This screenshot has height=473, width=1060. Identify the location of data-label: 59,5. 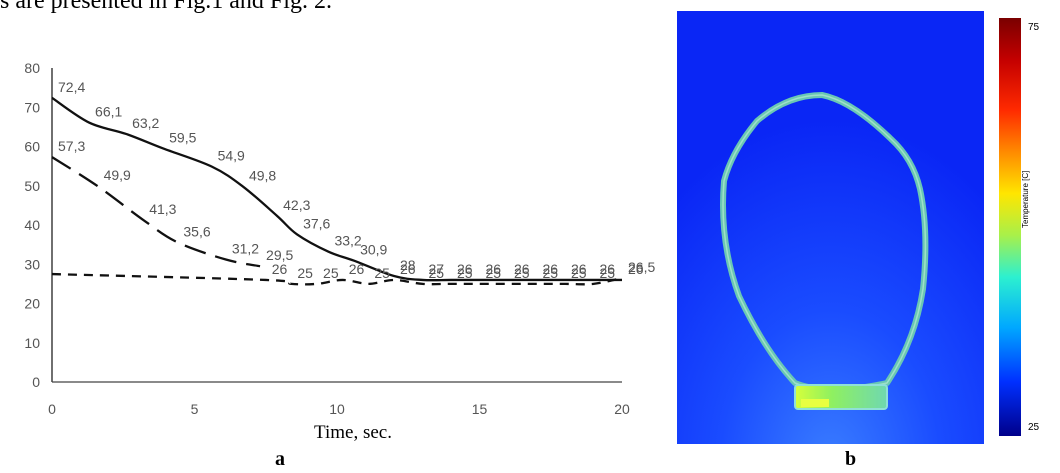
(182, 137).